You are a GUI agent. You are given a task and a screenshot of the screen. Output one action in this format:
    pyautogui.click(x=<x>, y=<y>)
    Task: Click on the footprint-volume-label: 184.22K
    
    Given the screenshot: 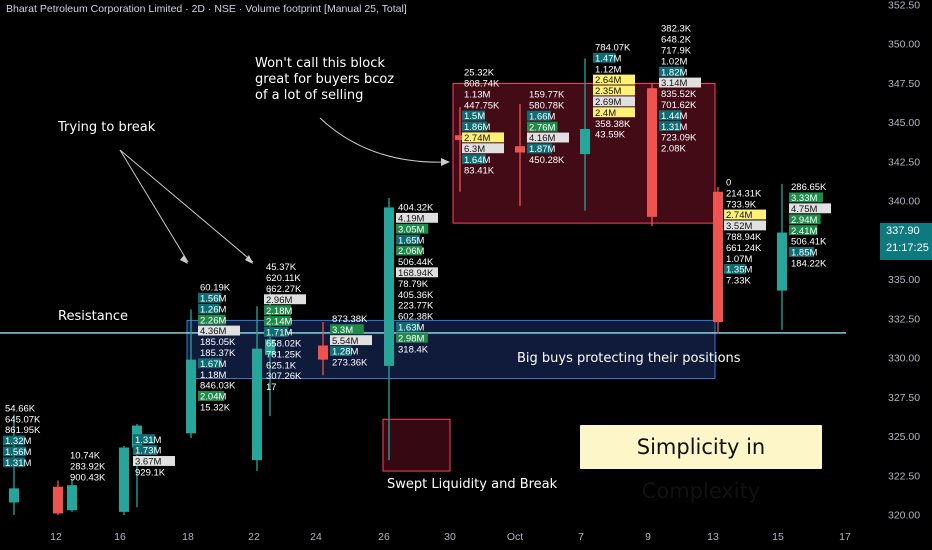 What is the action you would take?
    pyautogui.click(x=809, y=263)
    